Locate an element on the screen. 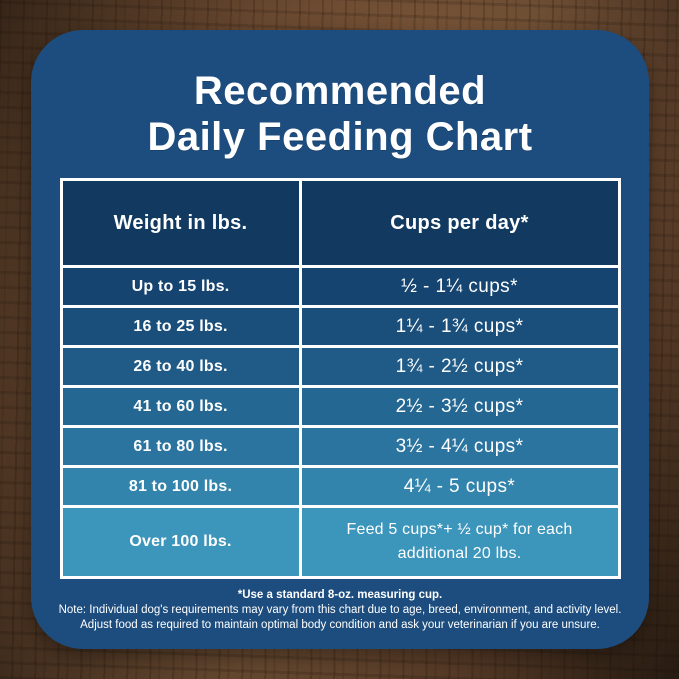 This screenshot has width=679, height=679. table-row-6-cups: 4¼ - 5 cups* is located at coordinates (459, 486).